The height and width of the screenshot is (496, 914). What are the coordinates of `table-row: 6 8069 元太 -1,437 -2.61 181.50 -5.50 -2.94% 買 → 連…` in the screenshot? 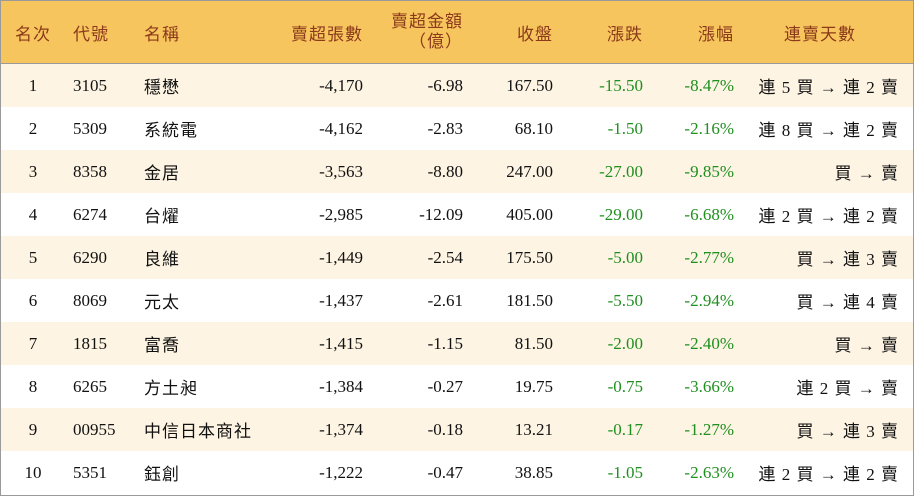 It's located at (457, 300).